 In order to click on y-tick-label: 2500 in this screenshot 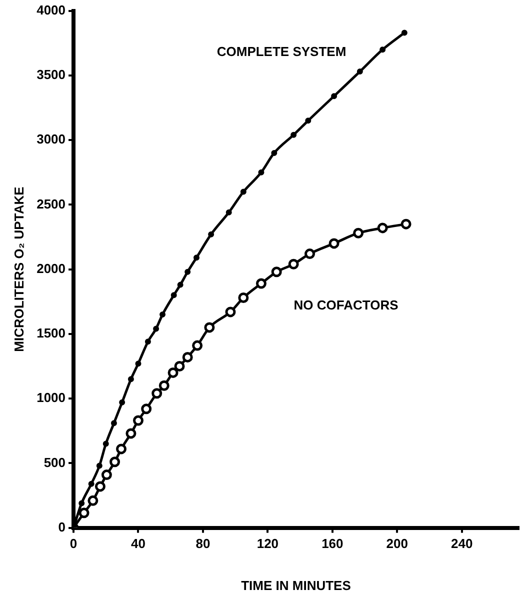, I will do `click(51, 204)`.